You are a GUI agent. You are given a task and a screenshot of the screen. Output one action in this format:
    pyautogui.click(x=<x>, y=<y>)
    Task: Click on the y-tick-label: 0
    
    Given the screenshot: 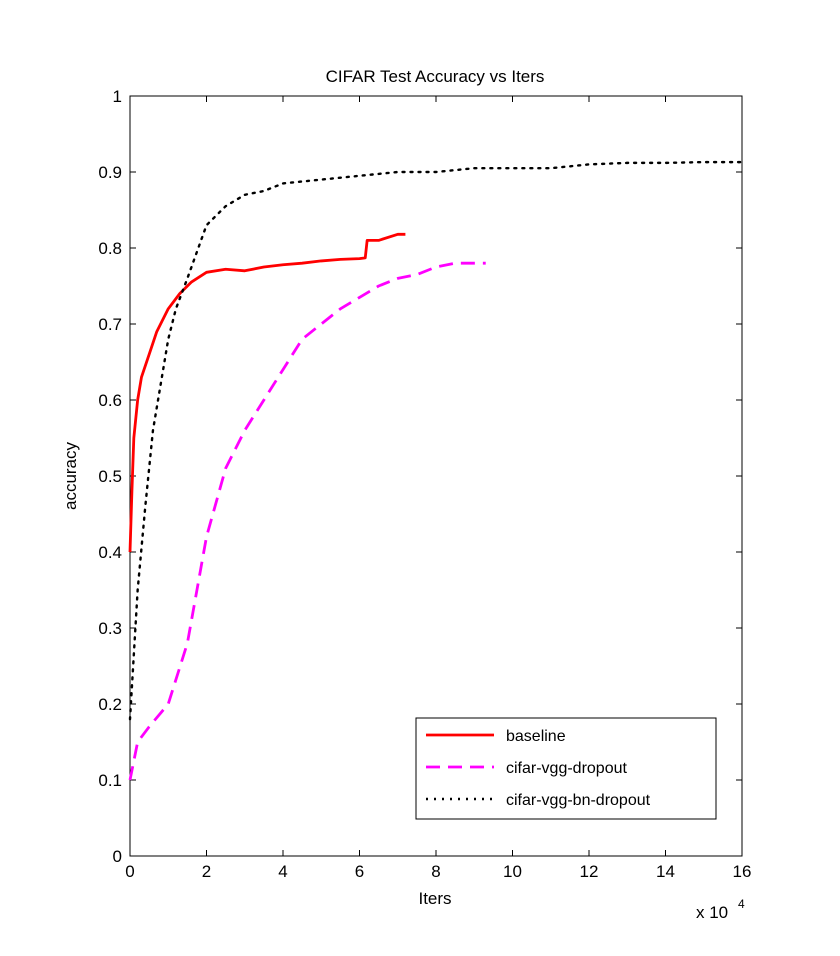 What is the action you would take?
    pyautogui.click(x=117, y=856)
    